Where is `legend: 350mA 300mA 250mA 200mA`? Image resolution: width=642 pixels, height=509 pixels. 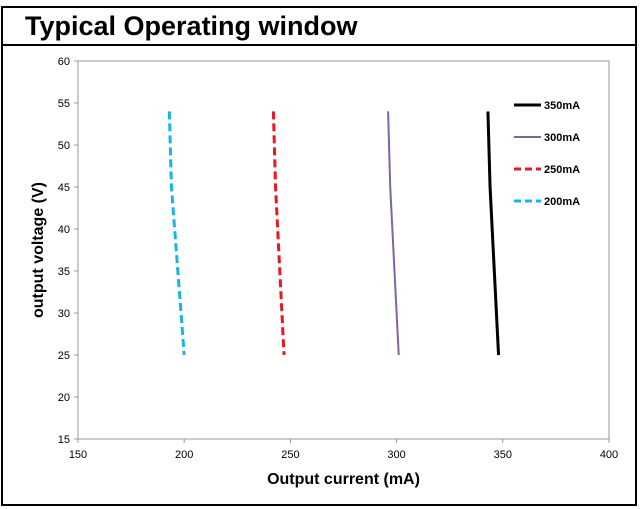 legend: 350mA 300mA 250mA 200mA is located at coordinates (547, 154).